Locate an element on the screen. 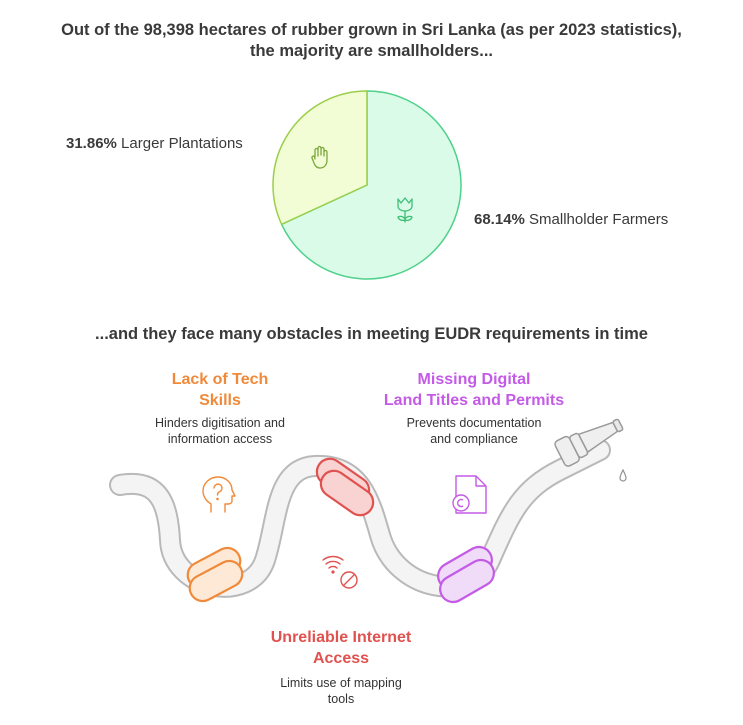  obstacle-title-line1: Unreliable Internet is located at coordinates (341, 637).